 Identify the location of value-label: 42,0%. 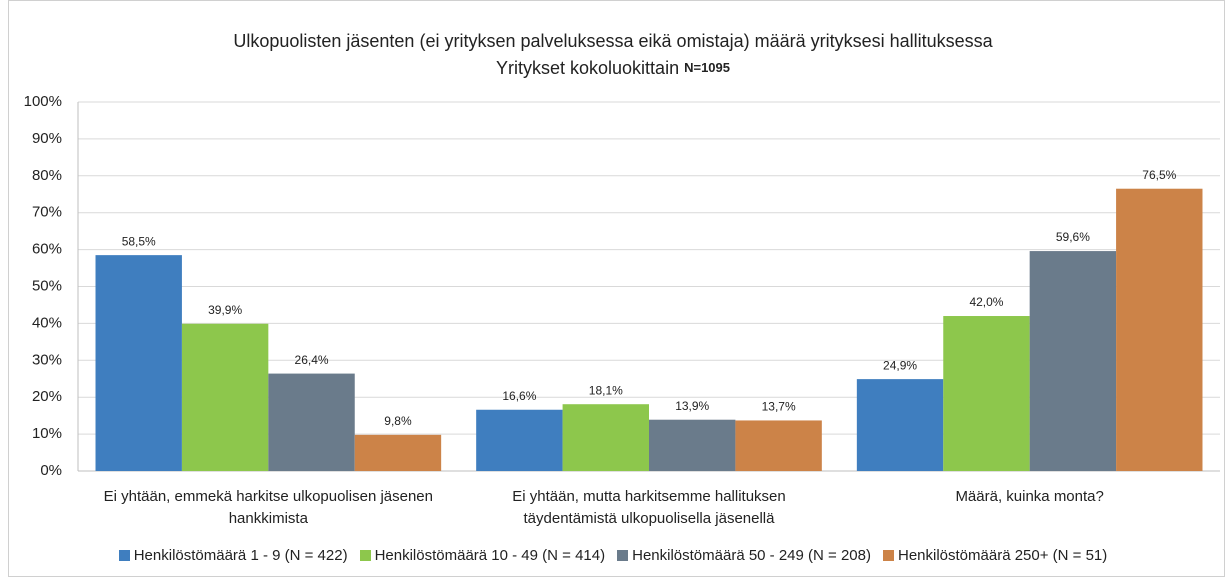
(986, 302).